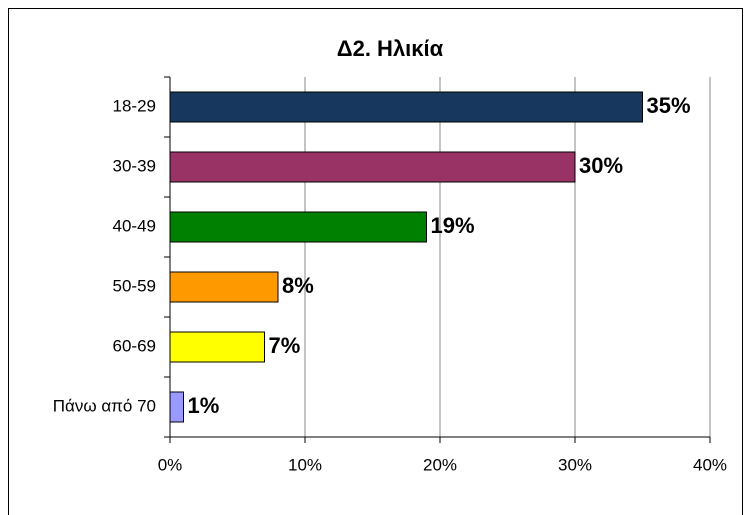  What do you see at coordinates (710, 464) in the screenshot?
I see `x-tick-label: 40%` at bounding box center [710, 464].